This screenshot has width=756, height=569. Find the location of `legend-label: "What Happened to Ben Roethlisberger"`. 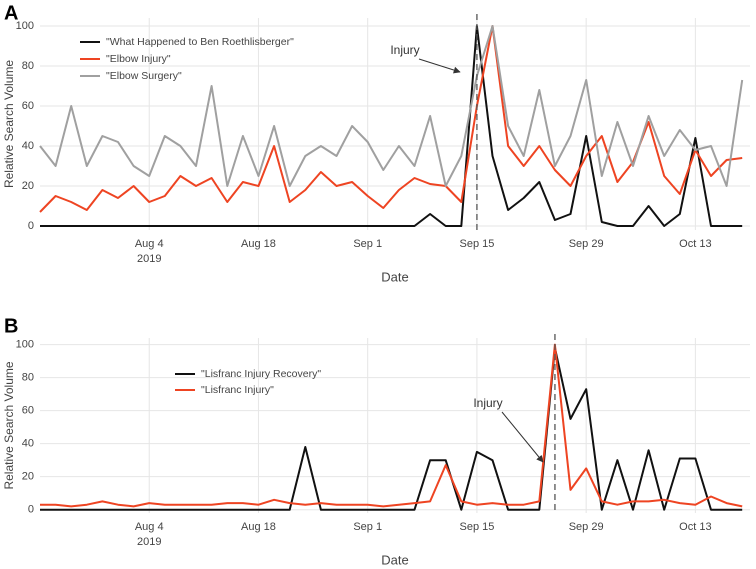

legend-label: "What Happened to Ben Roethlisberger" is located at coordinates (200, 42).